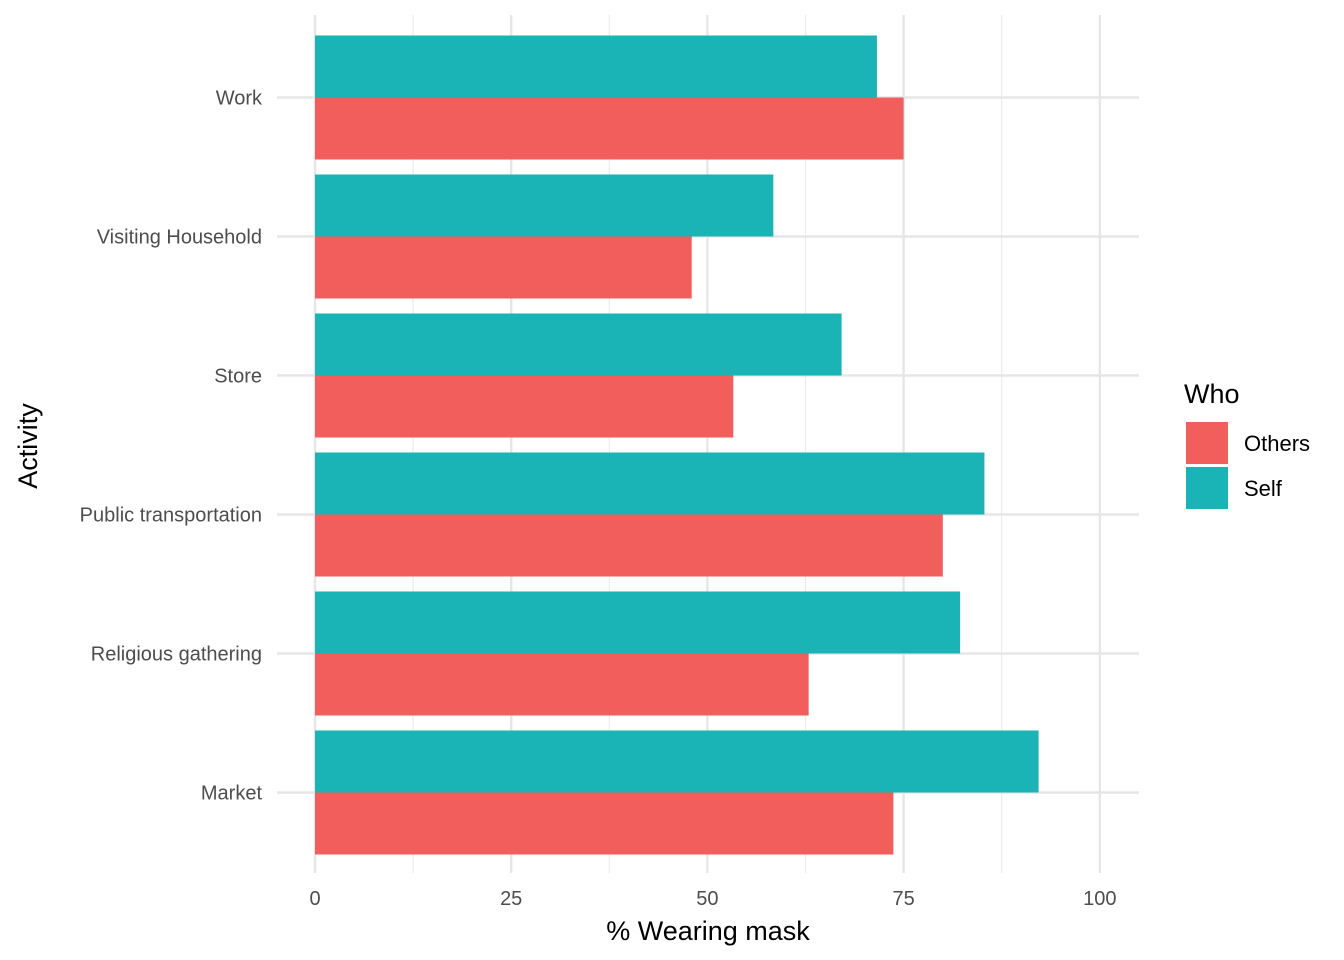 The image size is (1344, 960). What do you see at coordinates (28, 446) in the screenshot?
I see `y-axis-title: Activity` at bounding box center [28, 446].